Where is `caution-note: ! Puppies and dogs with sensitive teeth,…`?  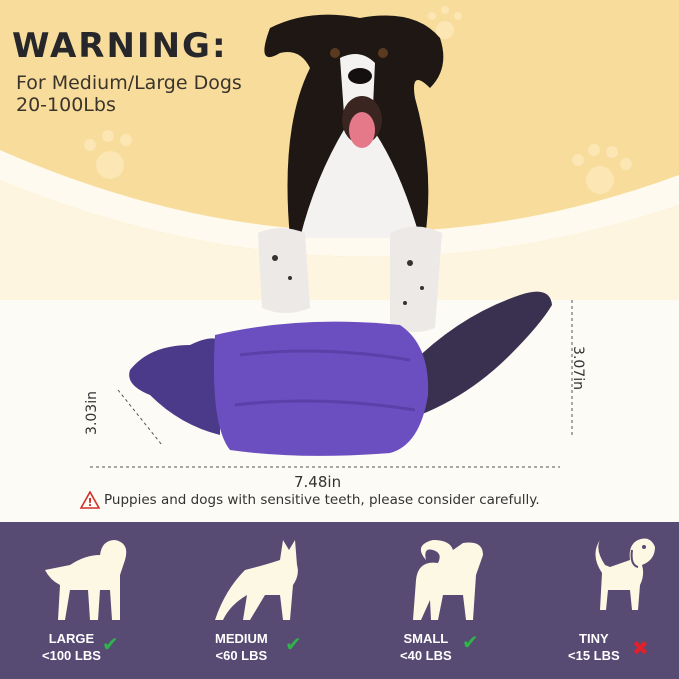
caution-note: ! Puppies and dogs with sensitive teeth,… is located at coordinates (310, 500).